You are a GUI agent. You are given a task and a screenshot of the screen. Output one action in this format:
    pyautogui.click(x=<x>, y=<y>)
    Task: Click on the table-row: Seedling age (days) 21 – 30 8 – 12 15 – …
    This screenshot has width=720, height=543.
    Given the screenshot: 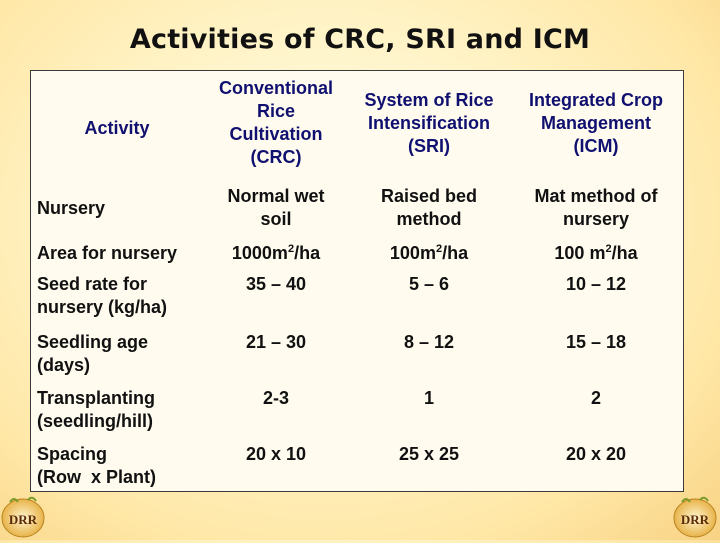 What is the action you would take?
    pyautogui.click(x=357, y=353)
    